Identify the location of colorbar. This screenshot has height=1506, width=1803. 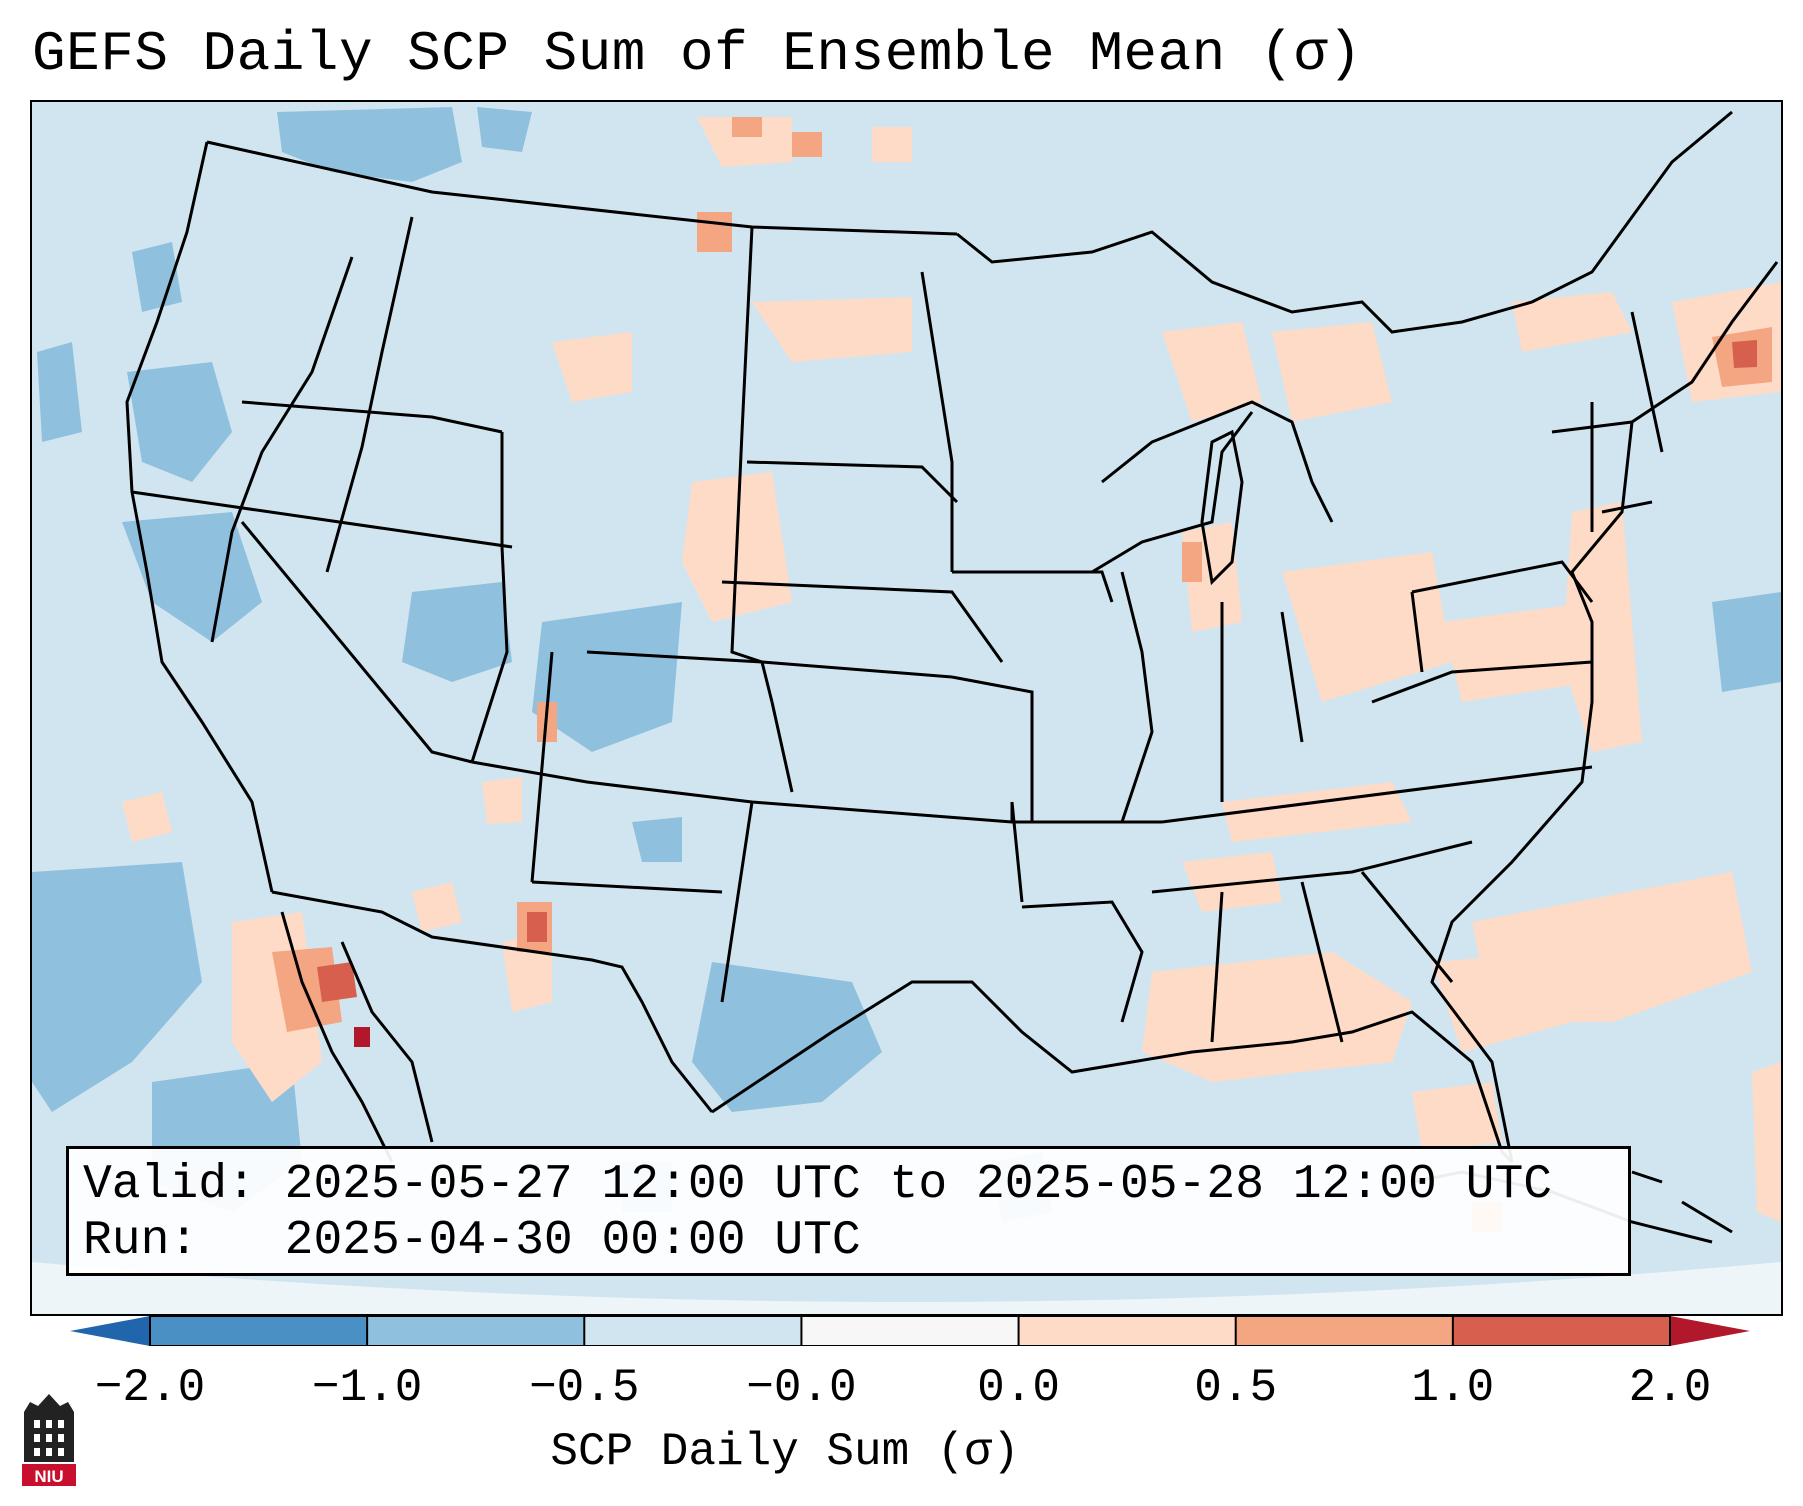
(910, 1331).